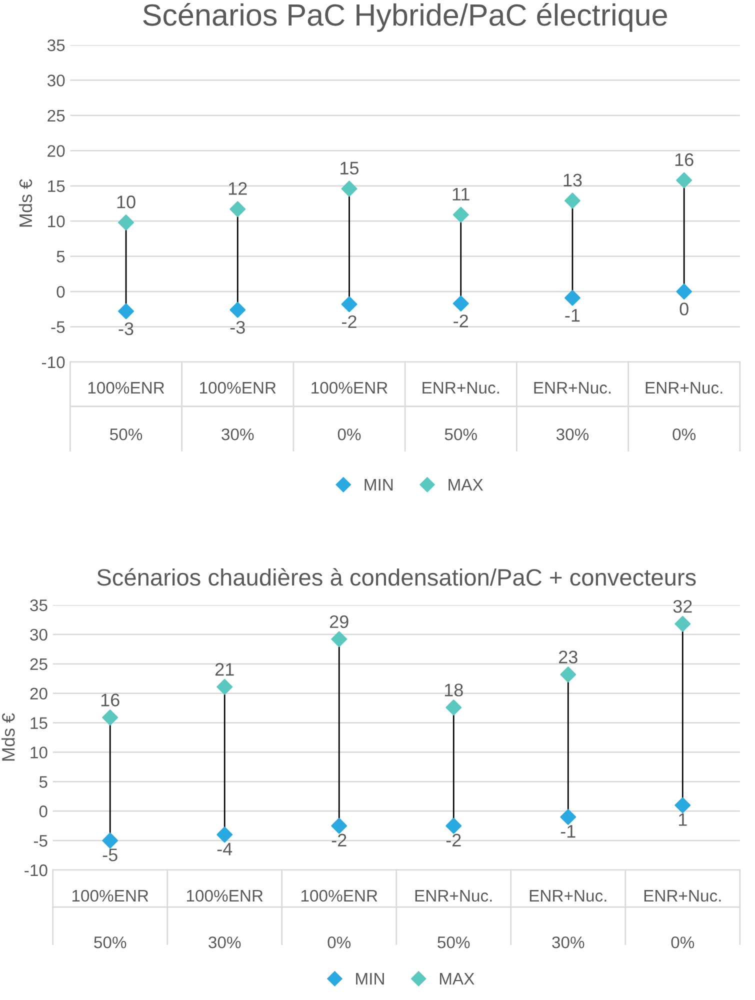 This screenshot has height=1000, width=755. What do you see at coordinates (573, 180) in the screenshot?
I see `data-label: 13` at bounding box center [573, 180].